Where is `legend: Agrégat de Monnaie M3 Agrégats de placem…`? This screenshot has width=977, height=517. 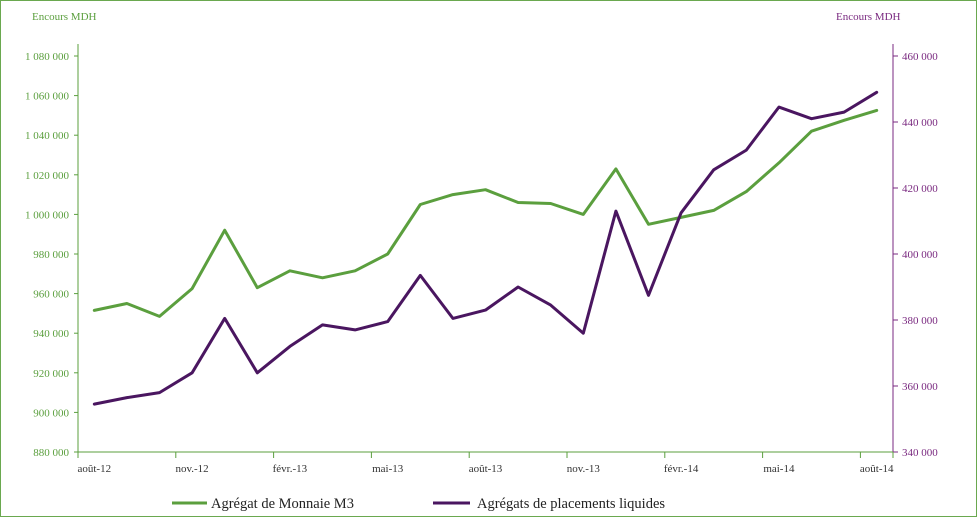 legend: Agrégat de Monnaie M3 Agrégats de placem… is located at coordinates (418, 504).